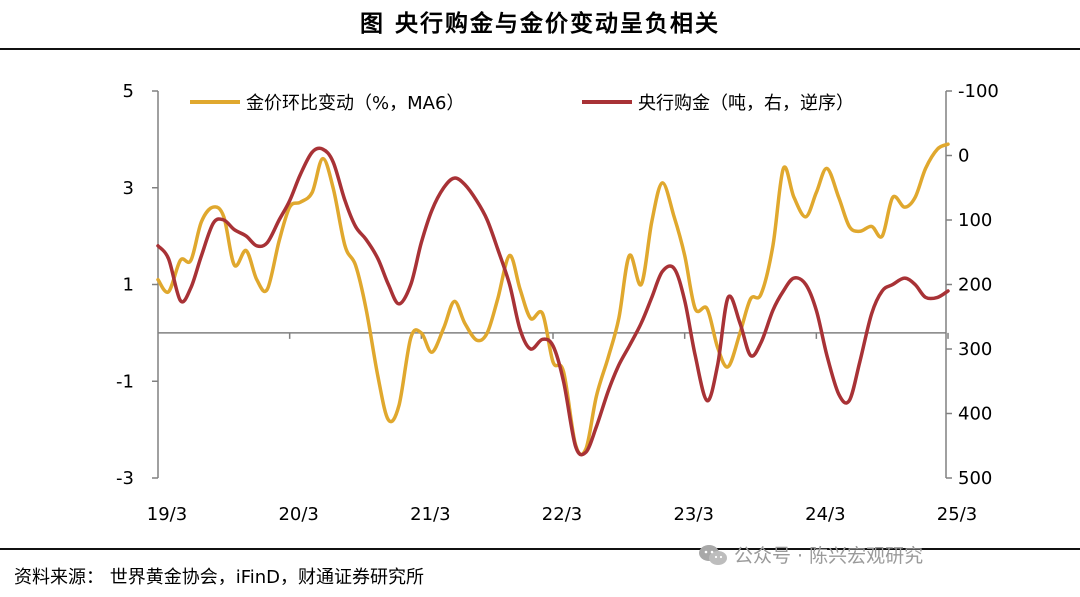 This screenshot has height=597, width=1080. What do you see at coordinates (825, 514) in the screenshot?
I see `x-axis-tick-label: 24/3` at bounding box center [825, 514].